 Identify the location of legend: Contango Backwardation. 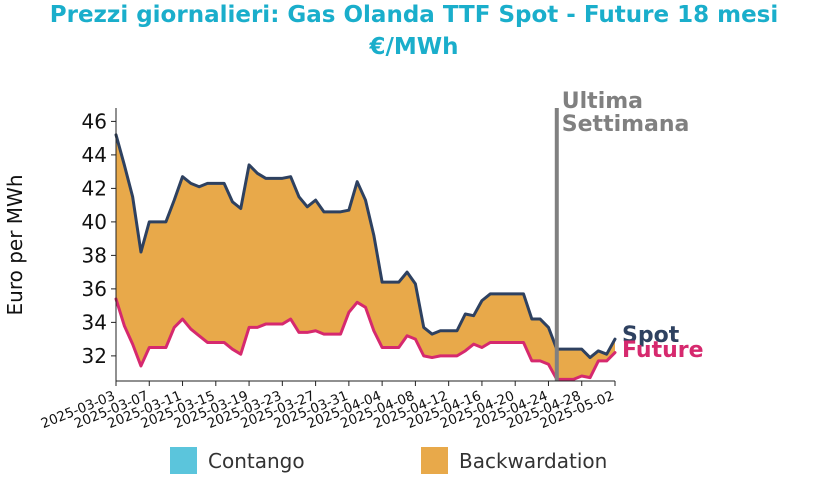
(388, 460).